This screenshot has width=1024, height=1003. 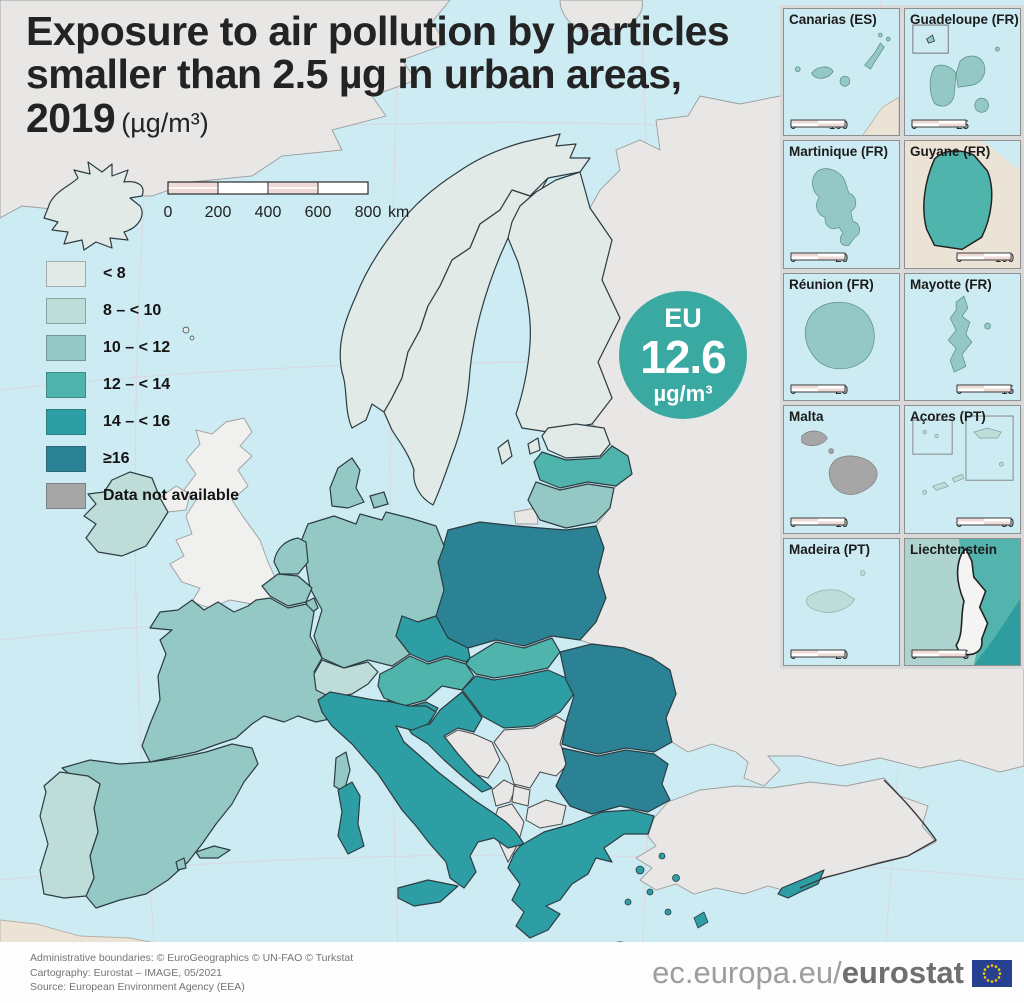 What do you see at coordinates (972, 601) in the screenshot?
I see `liechtenstein-territory` at bounding box center [972, 601].